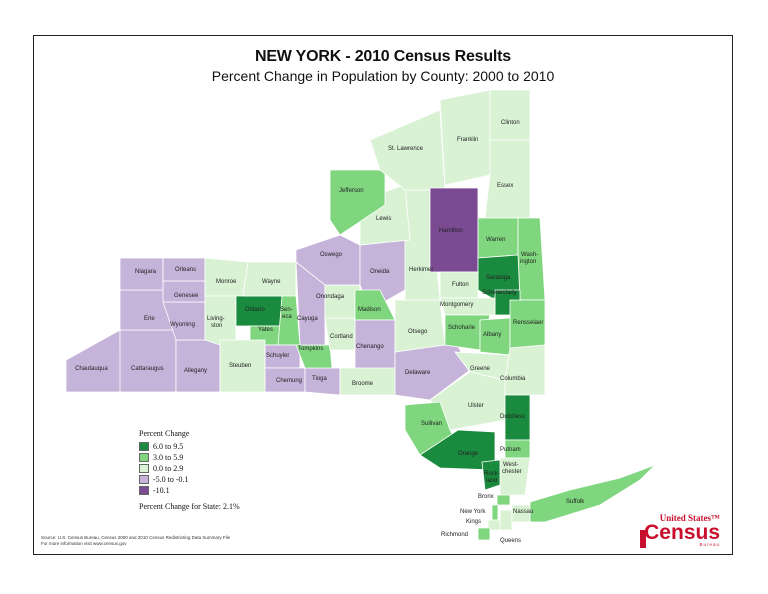 The image size is (768, 594). Describe the element at coordinates (491, 481) in the screenshot. I see `label-rockland-2: land` at that location.